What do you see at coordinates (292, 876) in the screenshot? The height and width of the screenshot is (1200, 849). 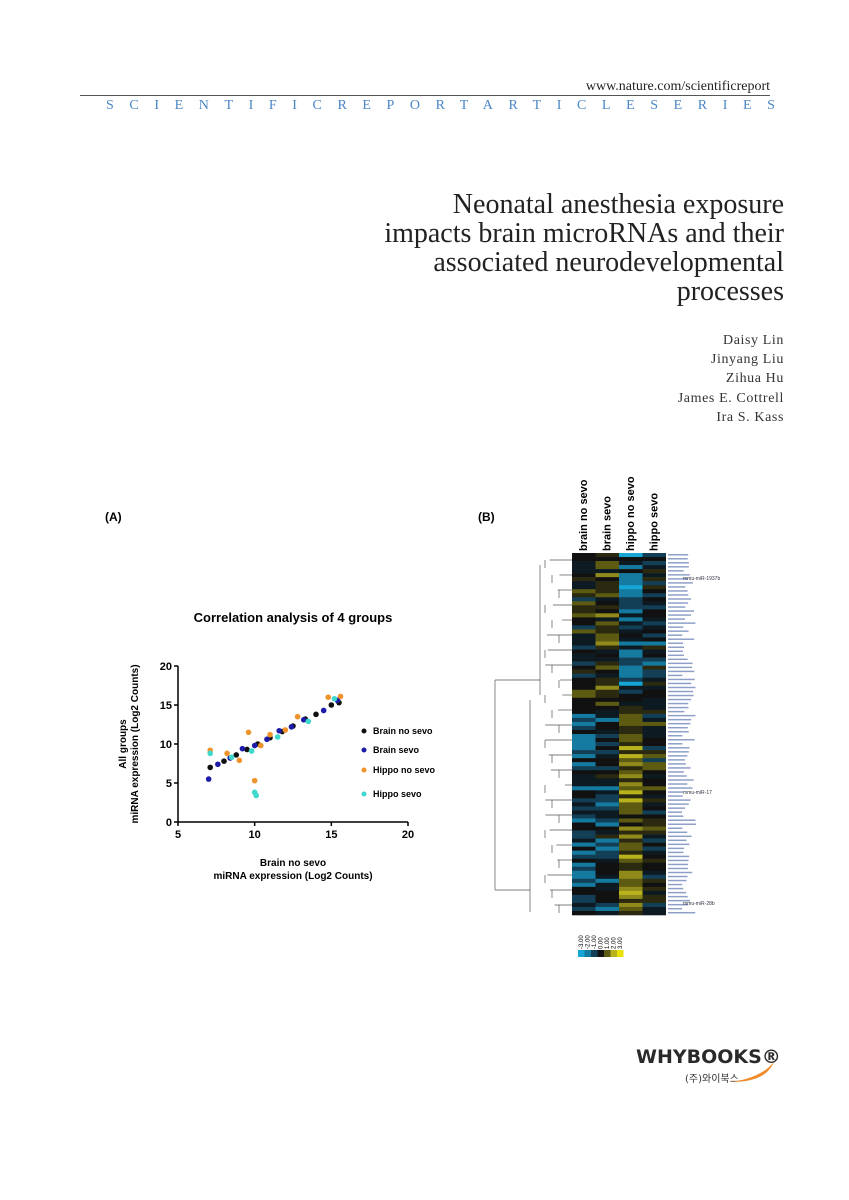 I see `x-label: miRNA expression (Log2 Counts)` at bounding box center [292, 876].